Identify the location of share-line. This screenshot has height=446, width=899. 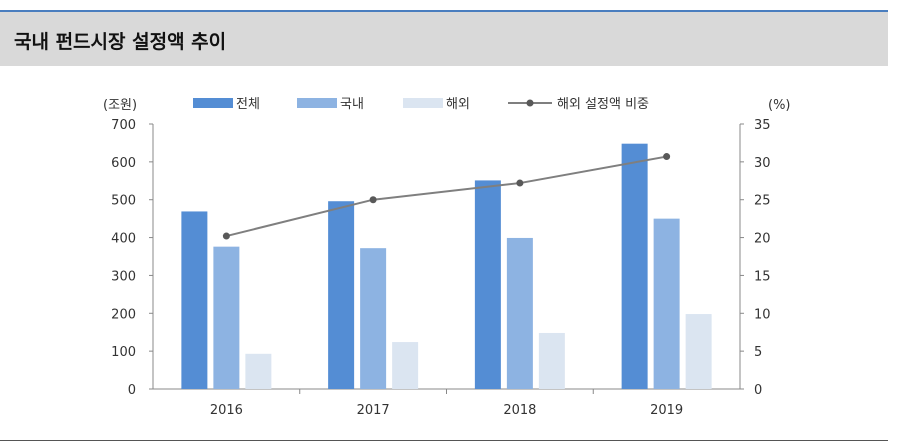
(446, 196).